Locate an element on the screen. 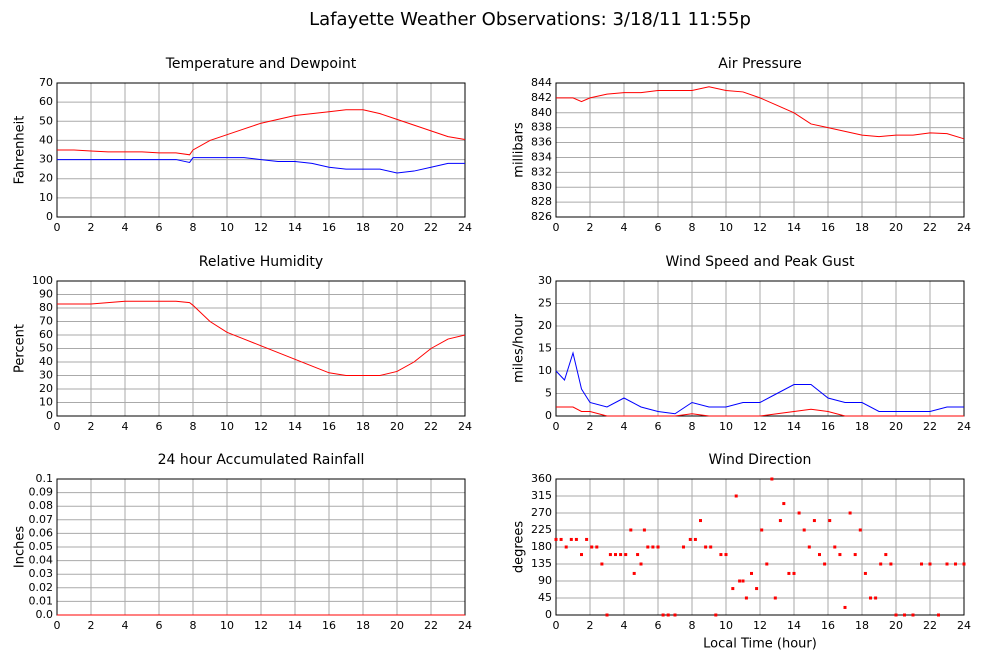  y-axis-label: Fahrenheit is located at coordinates (20, 150).